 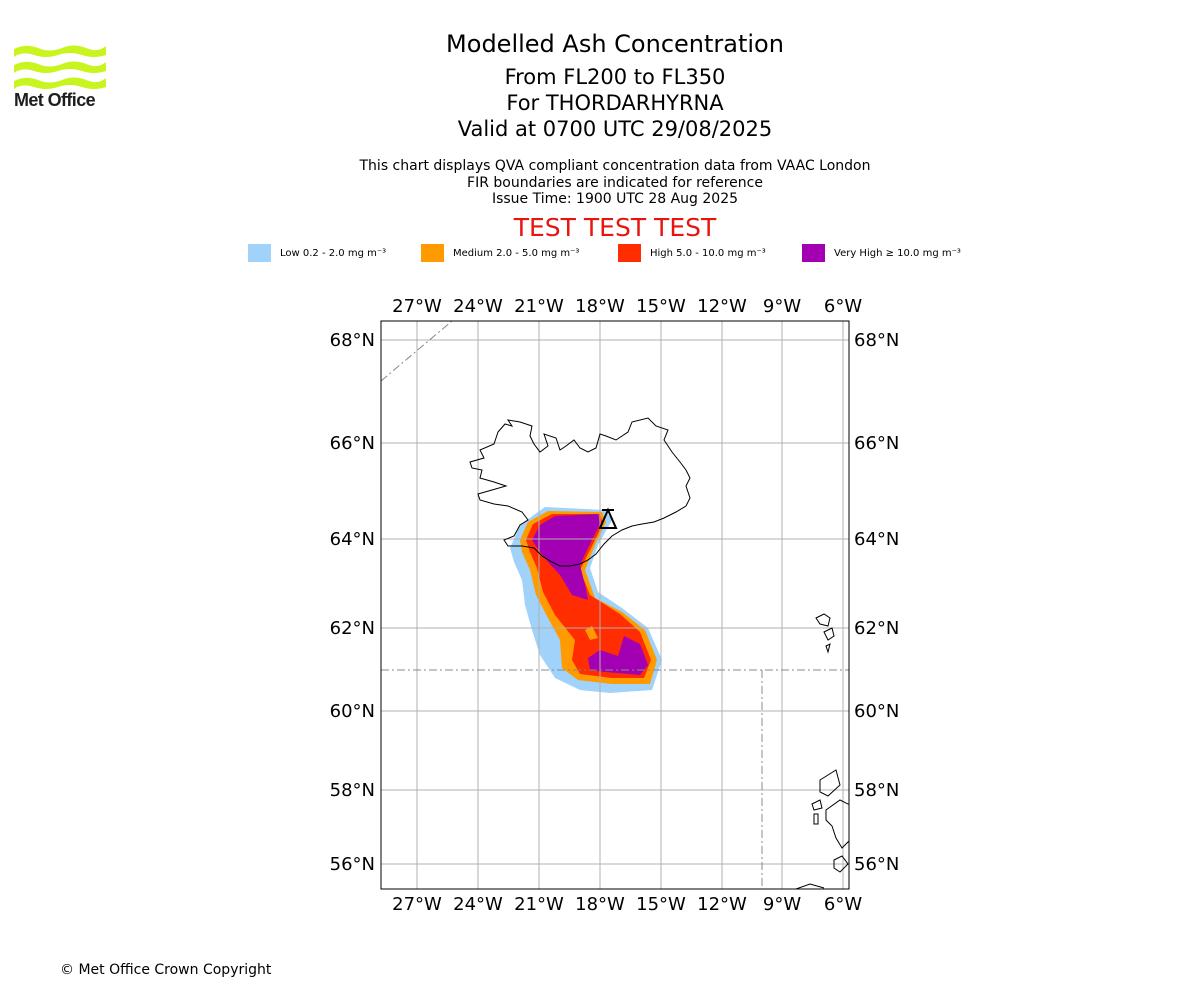 What do you see at coordinates (615, 44) in the screenshot?
I see `chart-title: Modelled Ash Concentration` at bounding box center [615, 44].